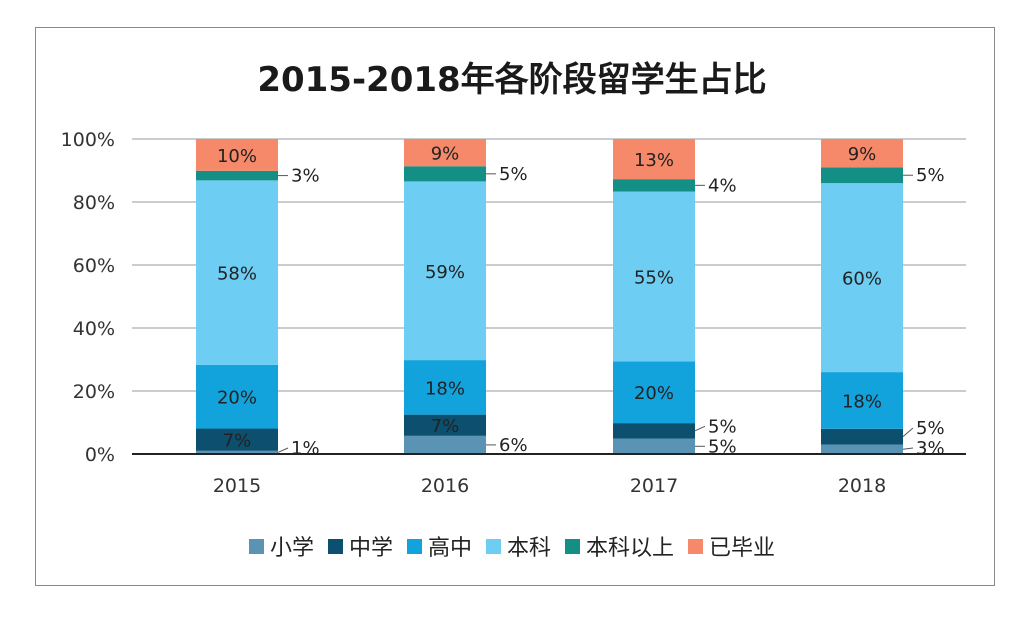  I want to click on legend-item: 小学, so click(281, 546).